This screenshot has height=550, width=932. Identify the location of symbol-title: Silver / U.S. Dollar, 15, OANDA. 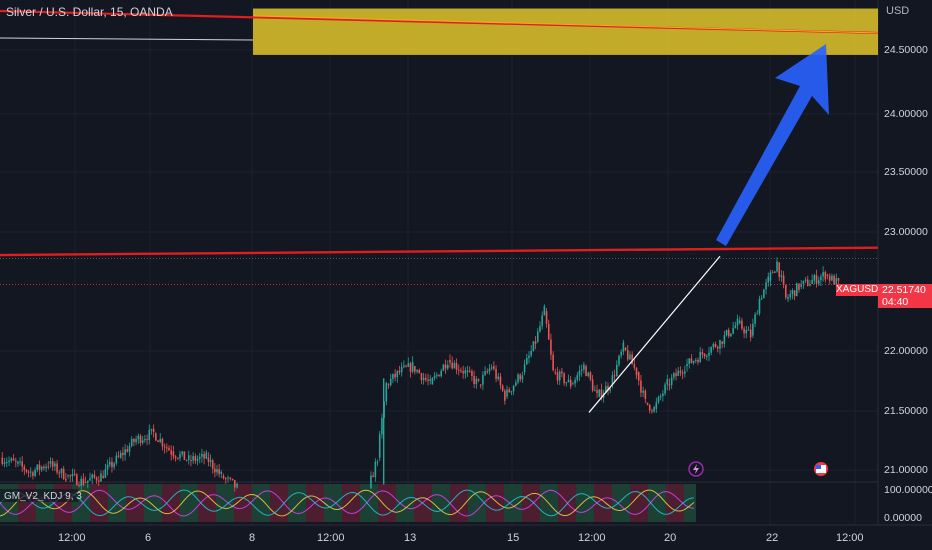
(89, 12).